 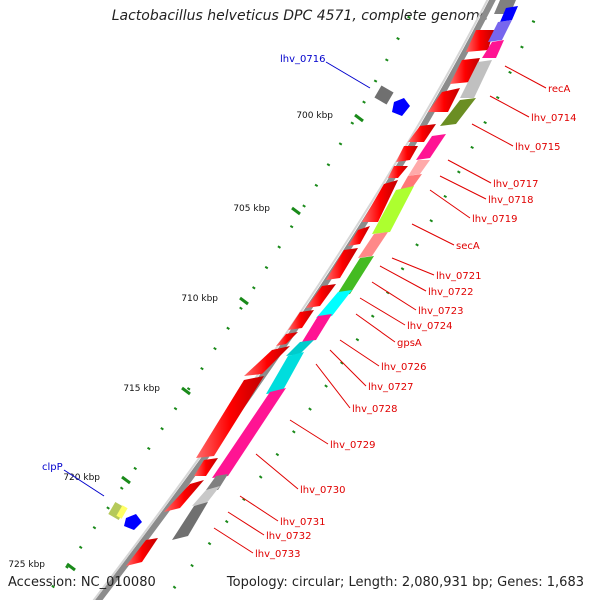 I want to click on tick-label: 710 kbp, so click(x=199, y=299).